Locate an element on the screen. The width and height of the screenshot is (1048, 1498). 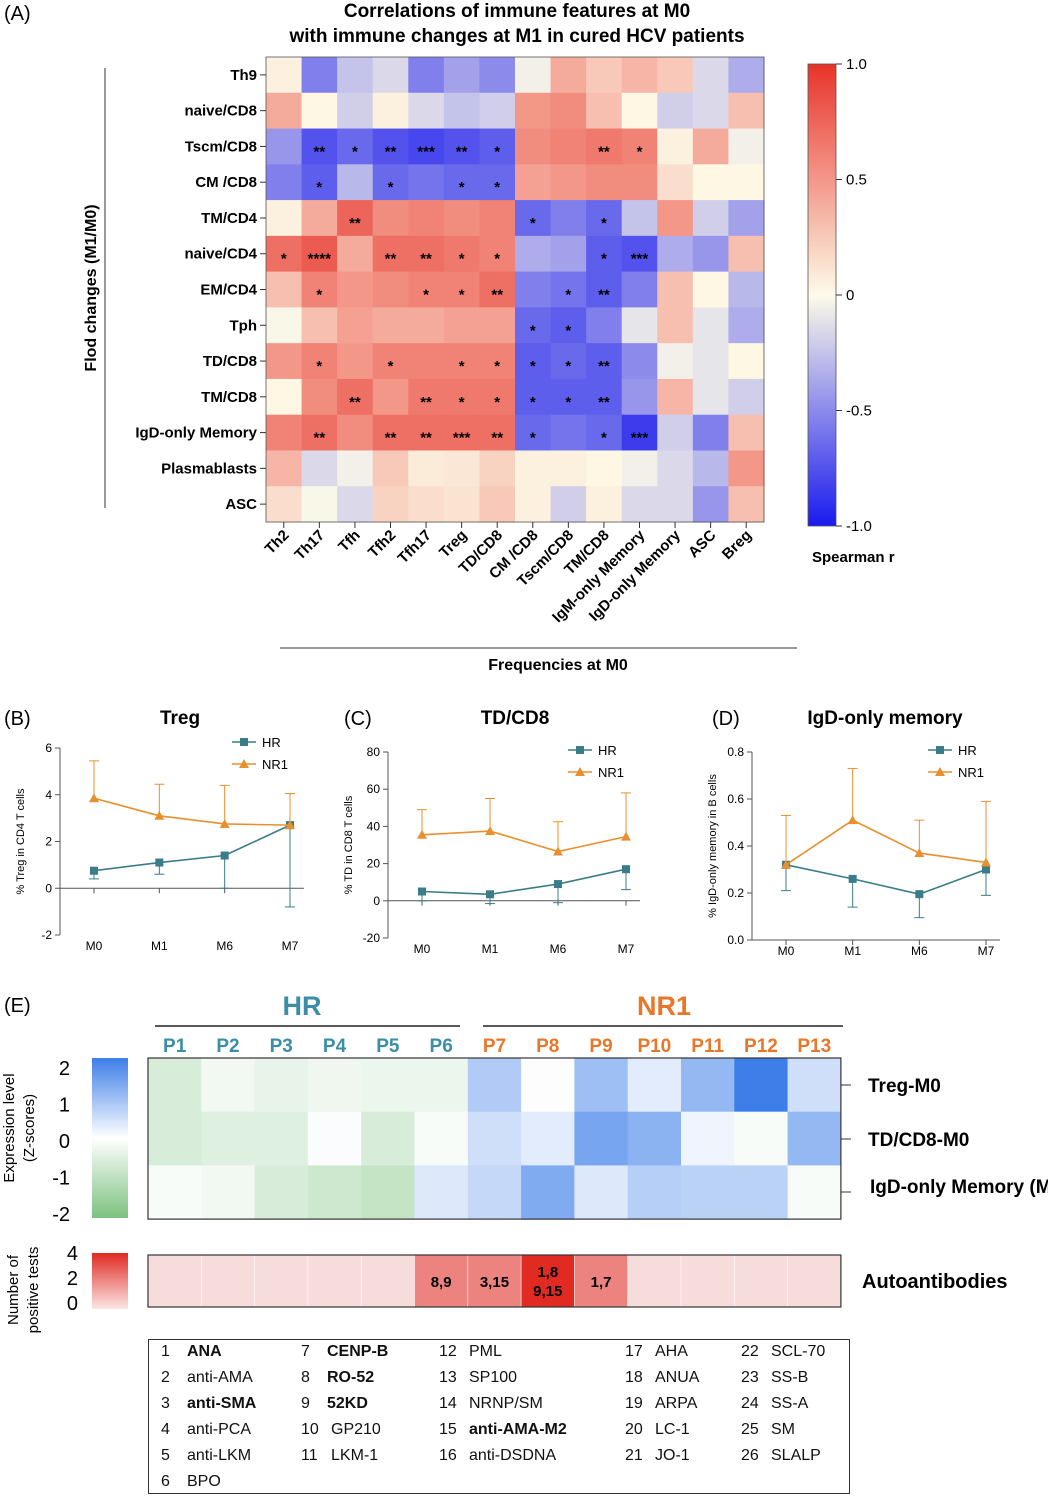
autoantibody-number: 11 is located at coordinates (309, 1455).